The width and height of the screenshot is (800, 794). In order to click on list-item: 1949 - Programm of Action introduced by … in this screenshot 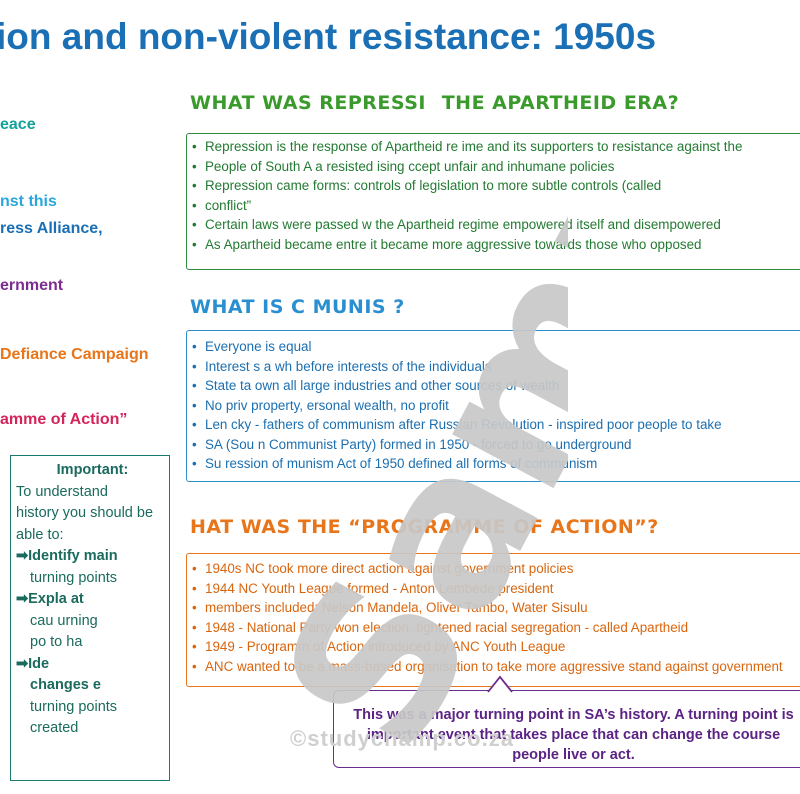, I will do `click(496, 647)`.